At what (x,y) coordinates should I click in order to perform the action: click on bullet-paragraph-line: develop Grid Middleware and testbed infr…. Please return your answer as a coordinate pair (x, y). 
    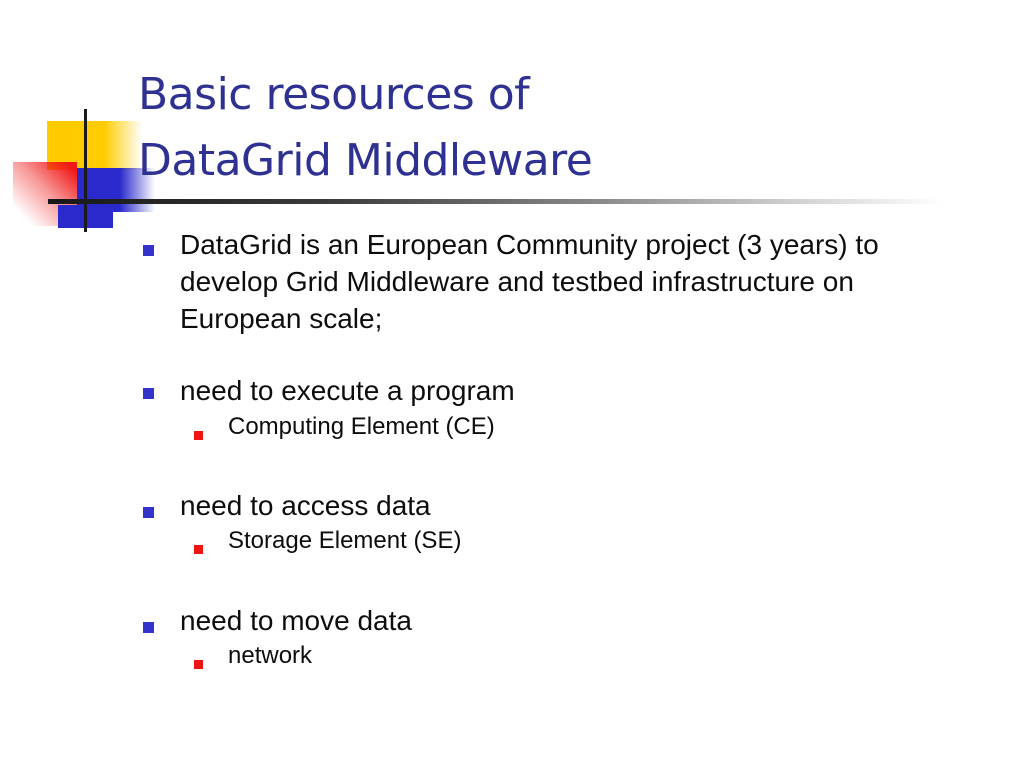
    Looking at the image, I should click on (517, 281).